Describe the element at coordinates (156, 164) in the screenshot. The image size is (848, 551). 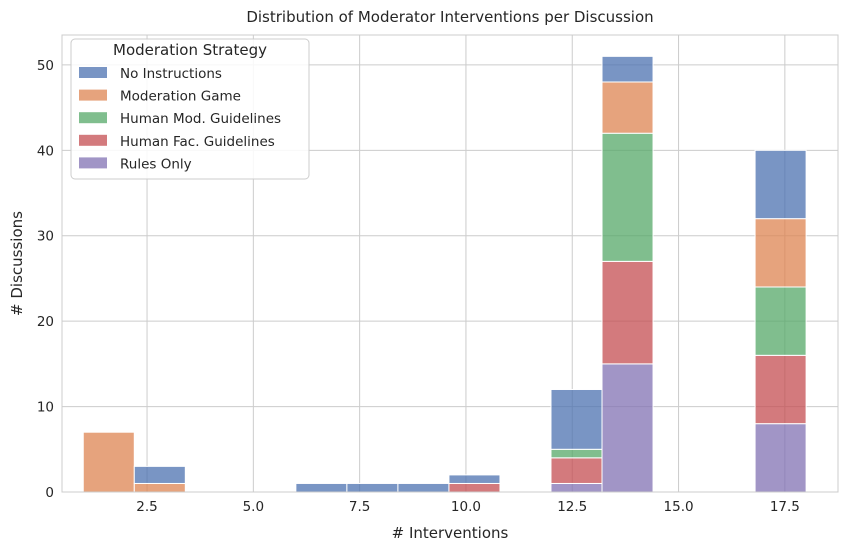
I see `legend-label: Rules Only` at that location.